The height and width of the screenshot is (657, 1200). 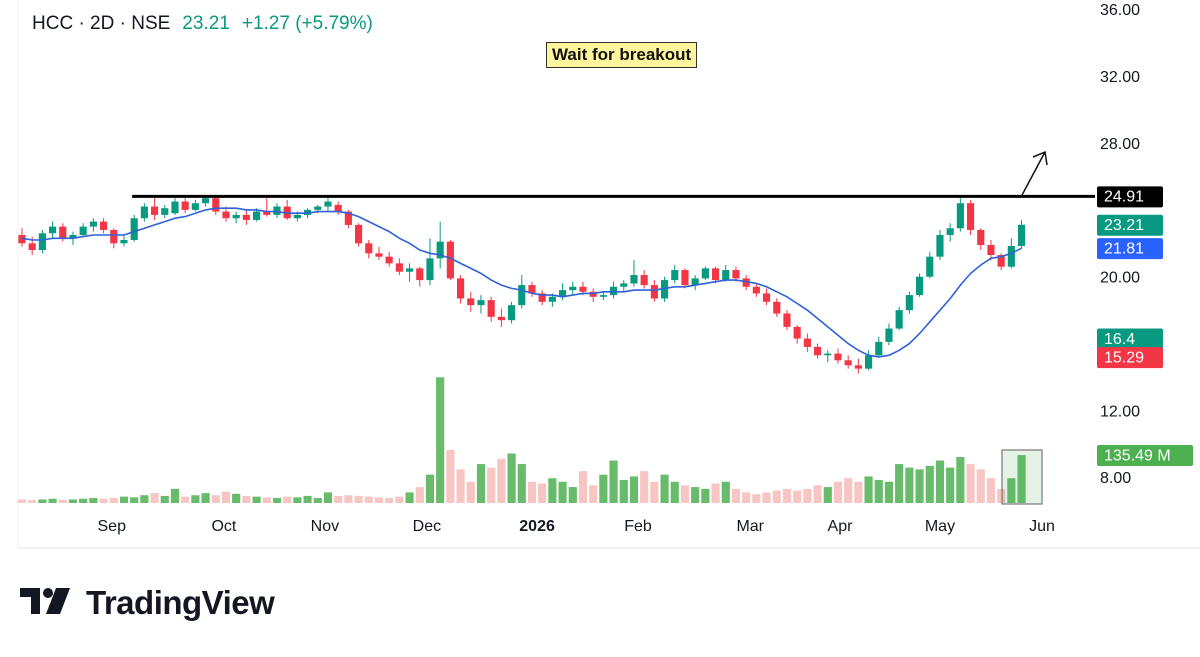 What do you see at coordinates (325, 526) in the screenshot?
I see `x-tick-label: Nov` at bounding box center [325, 526].